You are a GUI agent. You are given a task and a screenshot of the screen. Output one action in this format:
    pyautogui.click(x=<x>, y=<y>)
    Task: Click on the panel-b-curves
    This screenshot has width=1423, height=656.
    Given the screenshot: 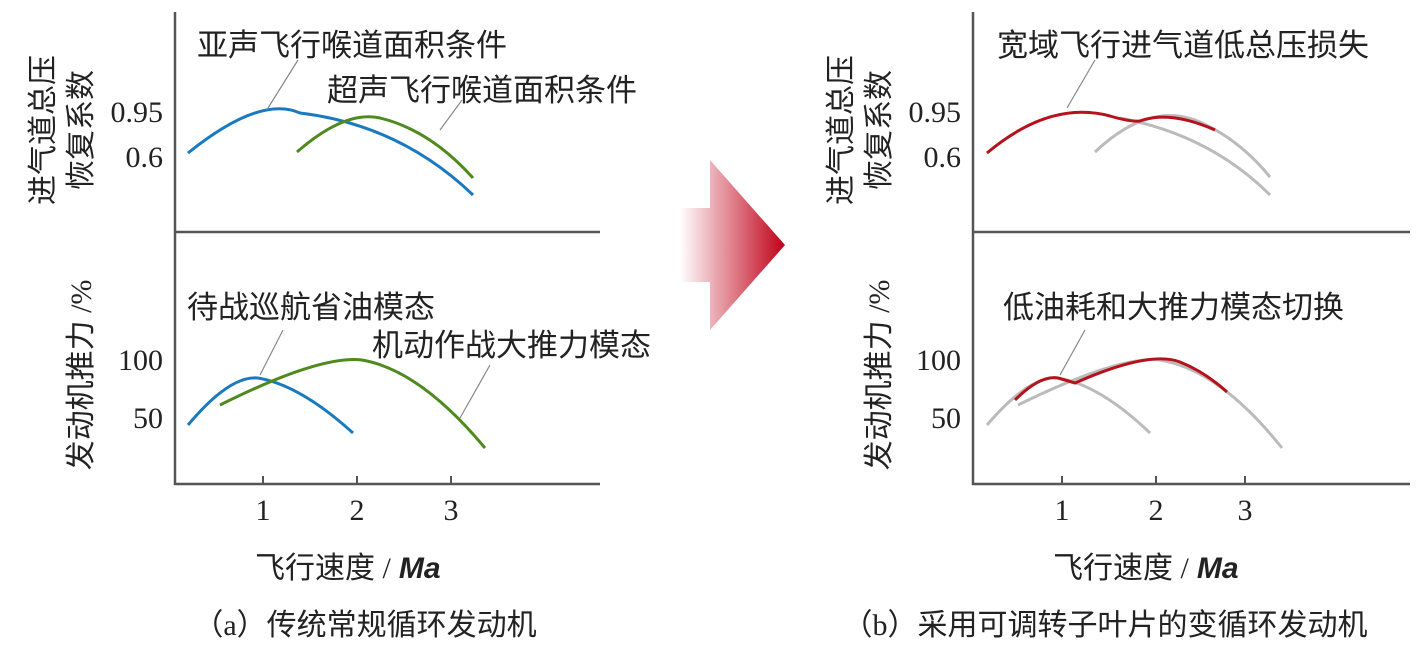 What is the action you would take?
    pyautogui.click(x=1134, y=254)
    